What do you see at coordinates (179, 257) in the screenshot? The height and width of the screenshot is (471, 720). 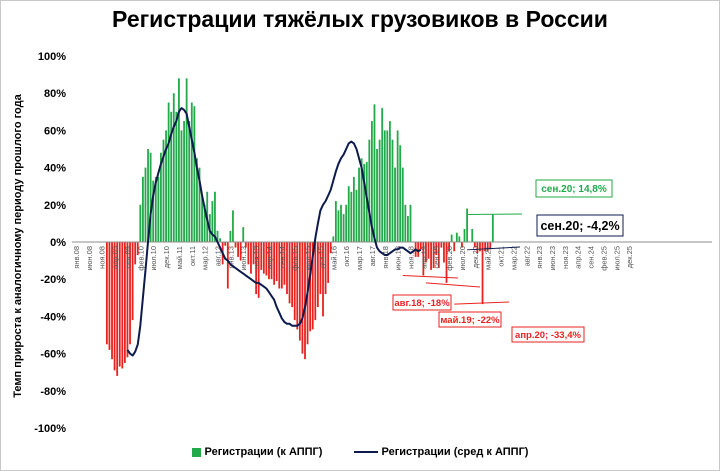 I see `x-tick-label: май.11` at bounding box center [179, 257].